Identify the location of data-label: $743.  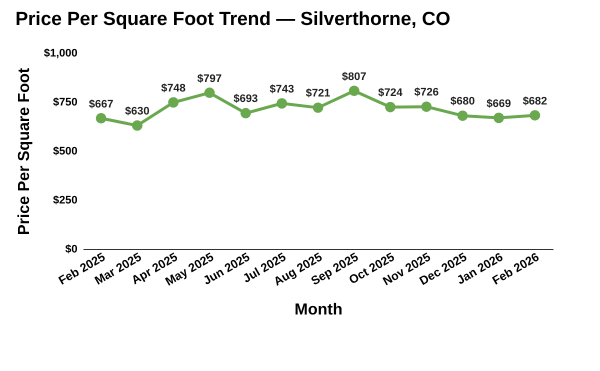
(282, 89).